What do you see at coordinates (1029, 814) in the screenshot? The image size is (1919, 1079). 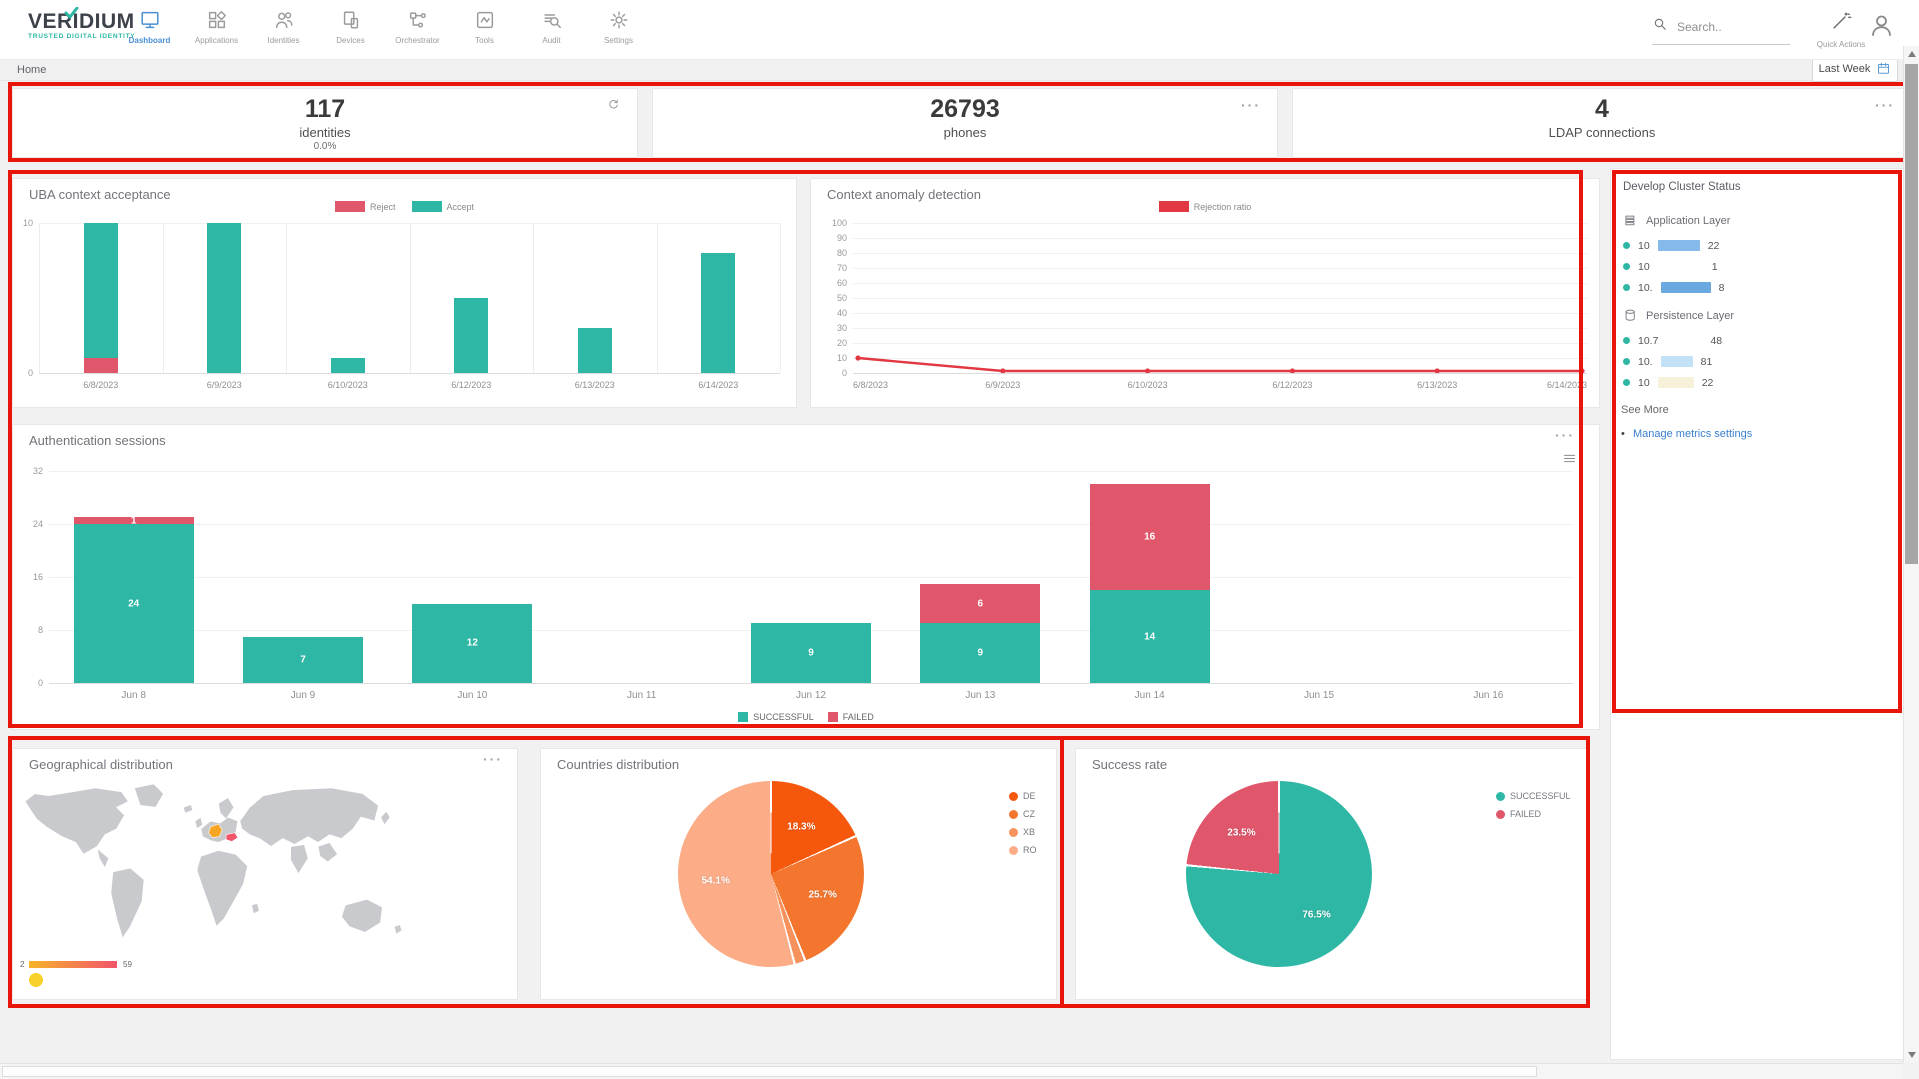 I see `legend-label: CZ` at bounding box center [1029, 814].